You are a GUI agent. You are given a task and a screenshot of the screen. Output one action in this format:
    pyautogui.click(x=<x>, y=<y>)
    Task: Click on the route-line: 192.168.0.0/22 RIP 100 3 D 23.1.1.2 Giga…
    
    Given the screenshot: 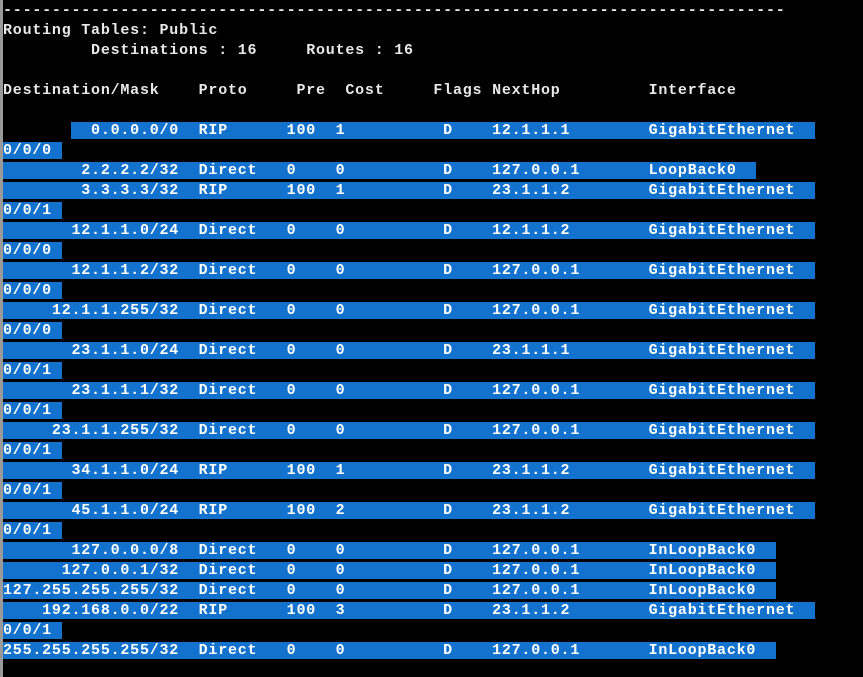 What is the action you would take?
    pyautogui.click(x=433, y=611)
    